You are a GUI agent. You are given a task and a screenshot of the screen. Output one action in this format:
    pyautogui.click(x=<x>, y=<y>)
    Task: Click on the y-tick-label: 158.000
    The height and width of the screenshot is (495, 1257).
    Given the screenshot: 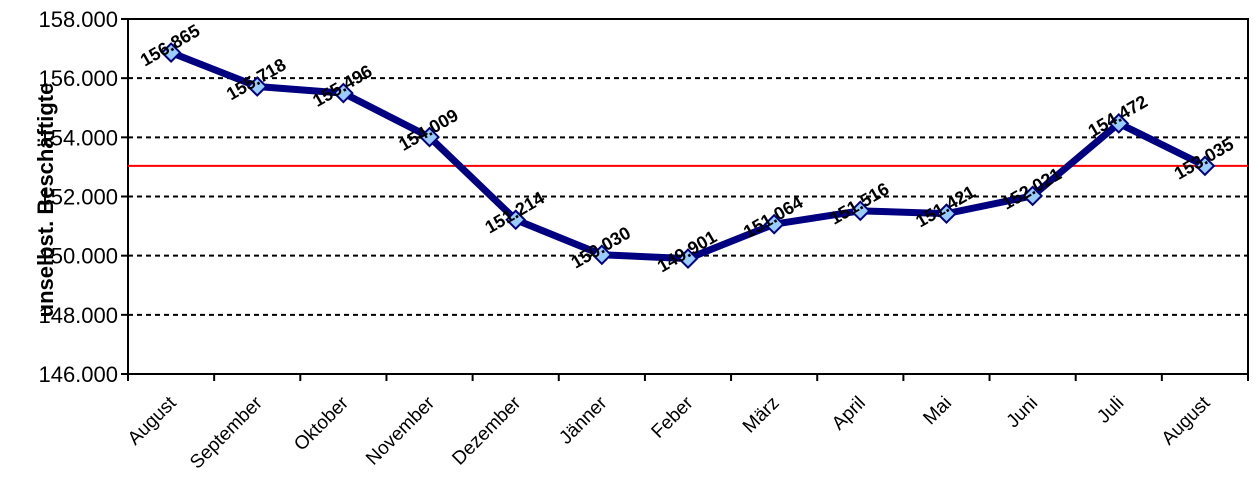 What is the action you would take?
    pyautogui.click(x=78, y=19)
    